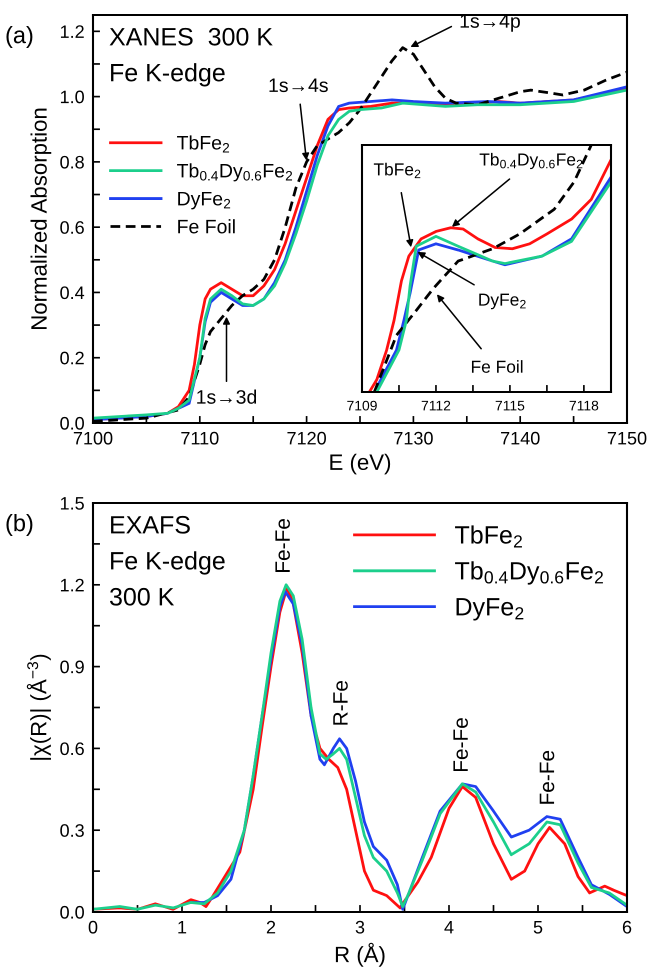 This screenshot has height=967, width=654. I want to click on x-tick-label: 6, so click(627, 927).